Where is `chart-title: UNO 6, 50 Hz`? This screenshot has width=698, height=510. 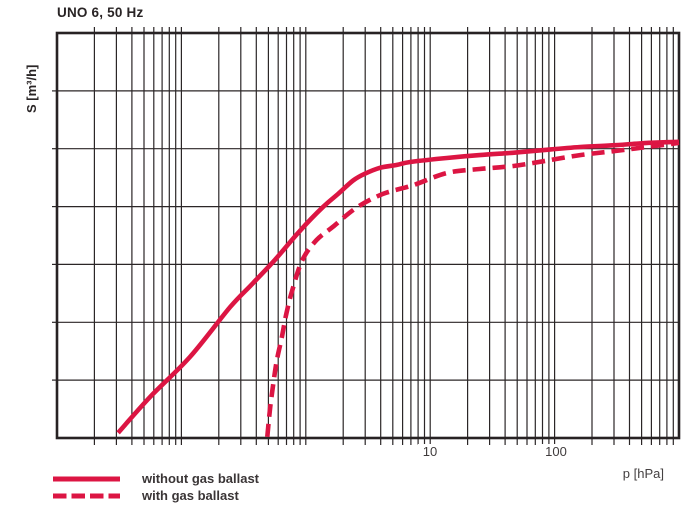
chart-title: UNO 6, 50 Hz is located at coordinates (100, 12).